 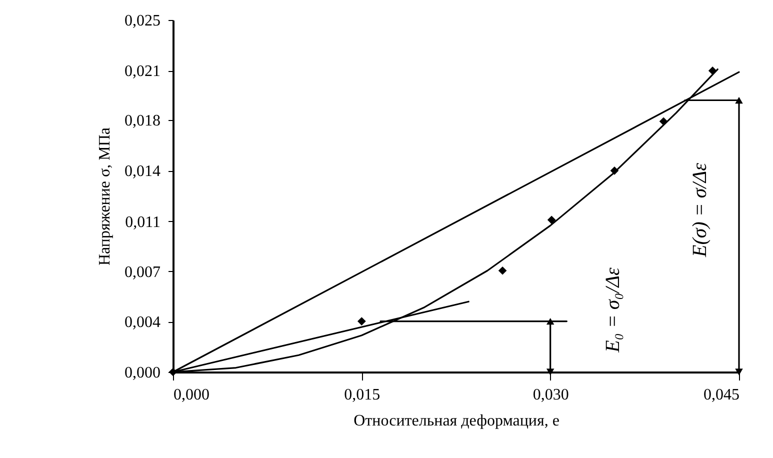 I want to click on y-tick-label: 0,007, so click(x=142, y=272).